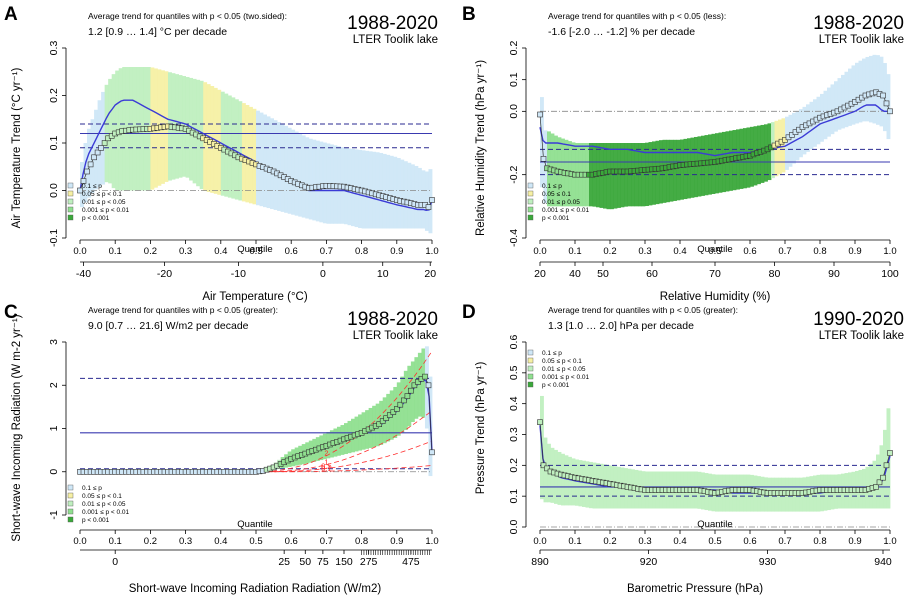 The image size is (906, 597). I want to click on panel-a-x-tick-label: 20, so click(430, 274).